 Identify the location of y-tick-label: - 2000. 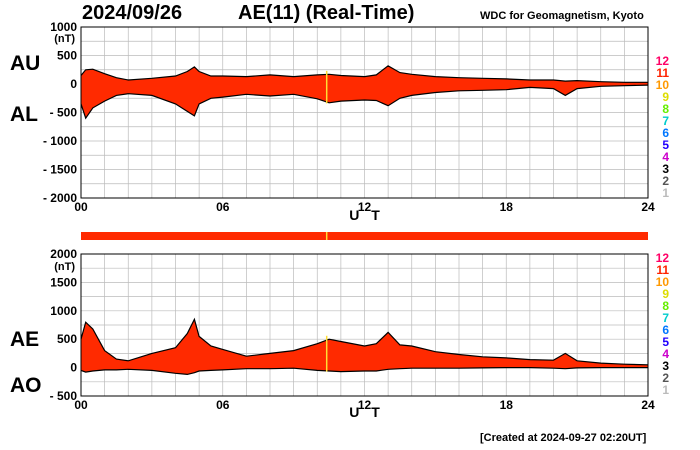
(60, 198).